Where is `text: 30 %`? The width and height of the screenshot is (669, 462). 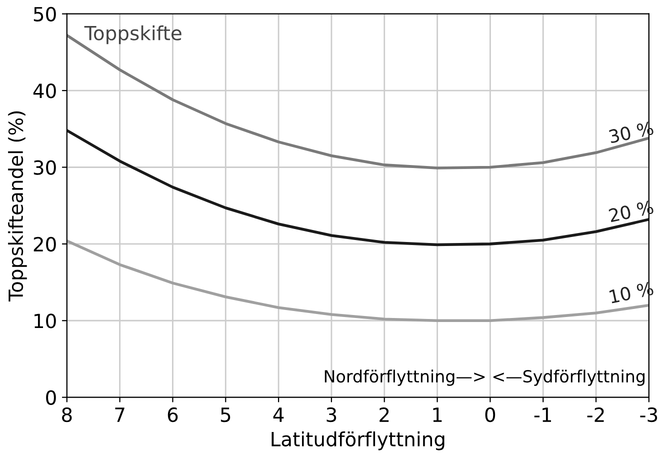
text: 30 % is located at coordinates (631, 132).